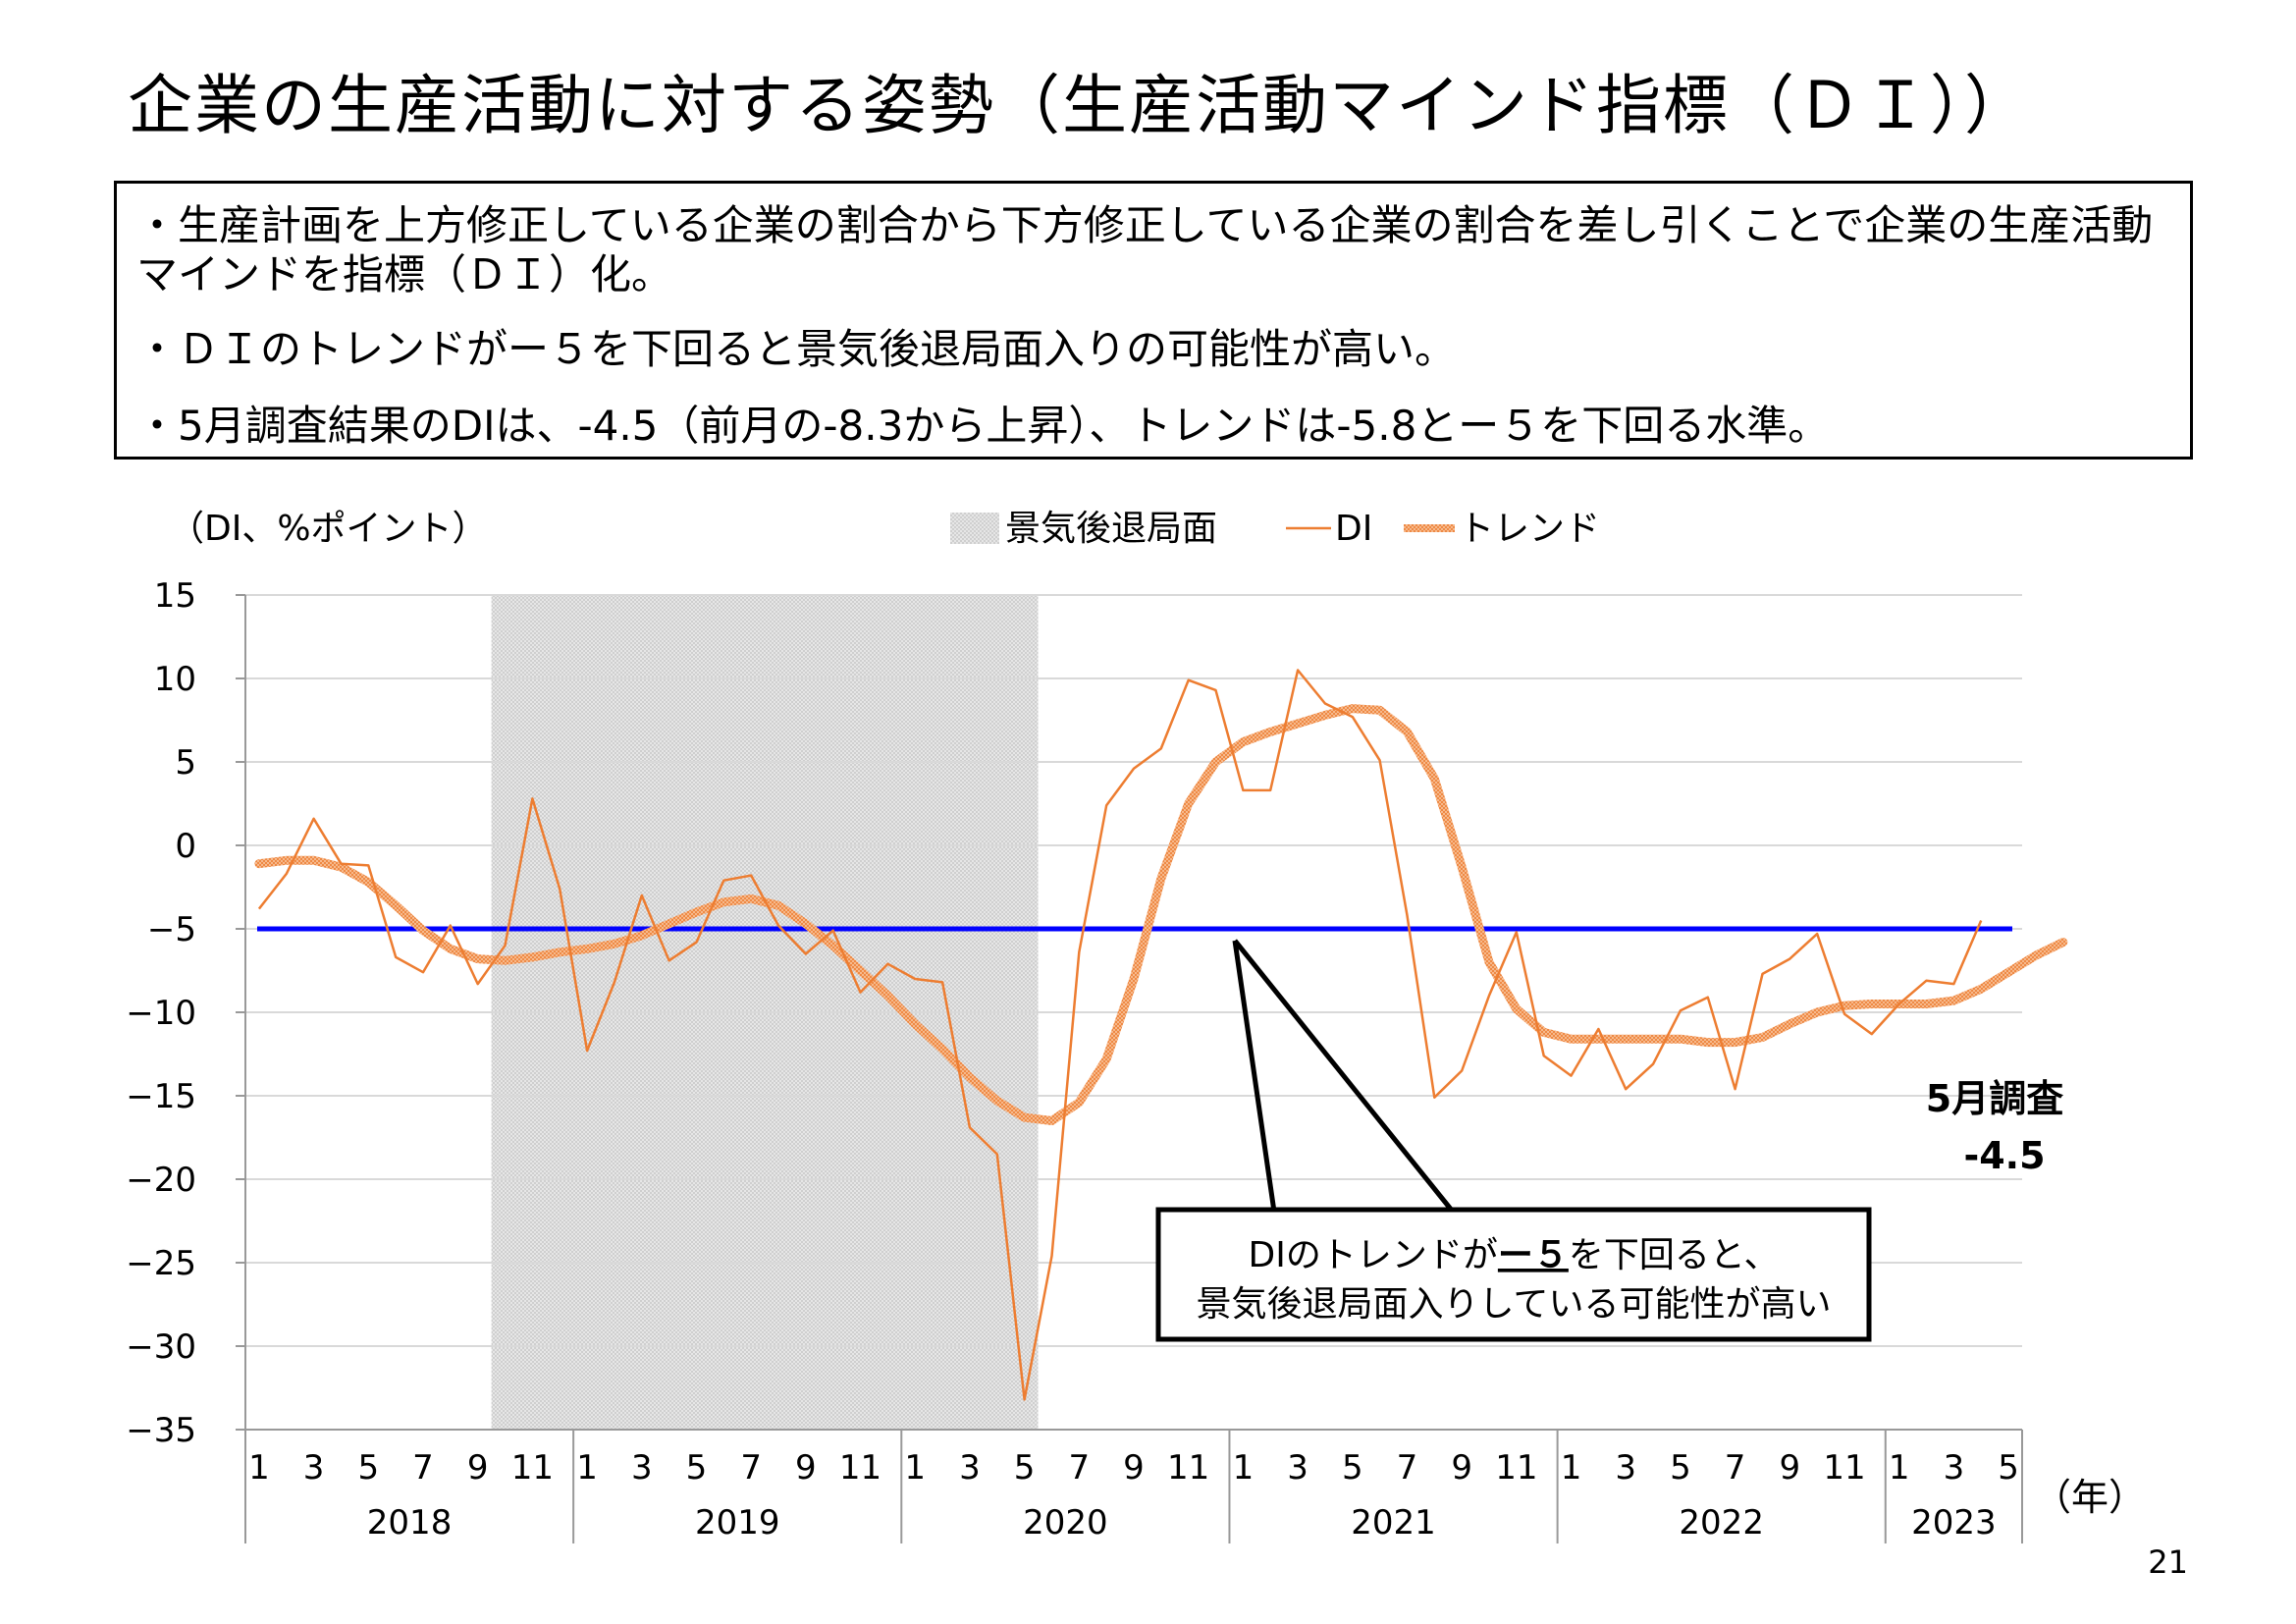  What do you see at coordinates (185, 846) in the screenshot?
I see `y-tick-label: 0` at bounding box center [185, 846].